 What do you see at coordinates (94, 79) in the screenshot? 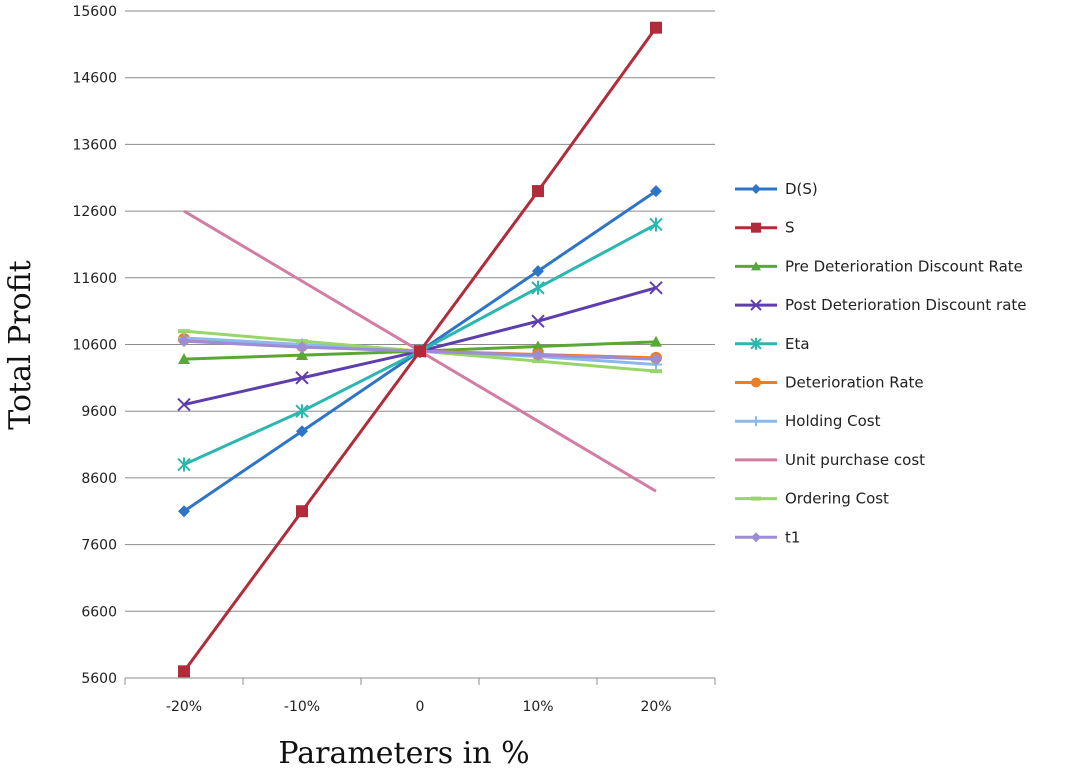
I see `y-tick-label: 14600` at bounding box center [94, 79].